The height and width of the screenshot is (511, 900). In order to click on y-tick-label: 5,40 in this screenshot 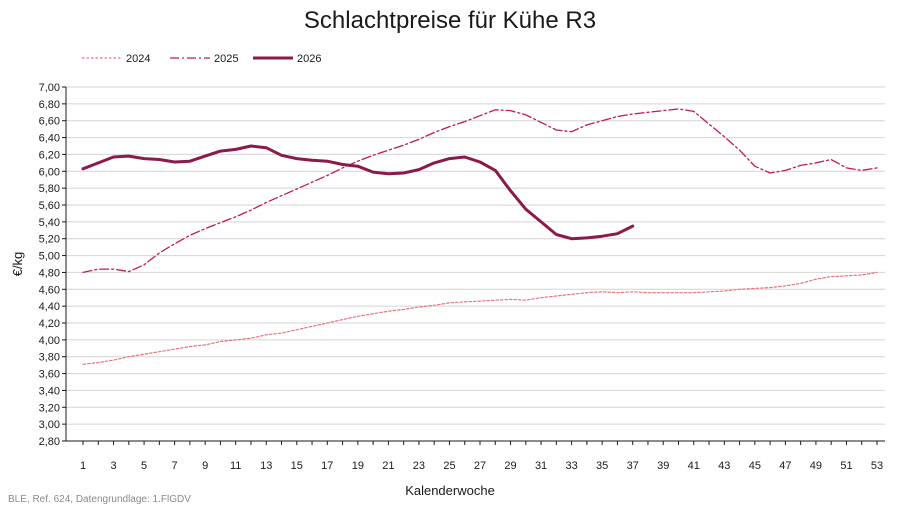, I will do `click(49, 223)`.